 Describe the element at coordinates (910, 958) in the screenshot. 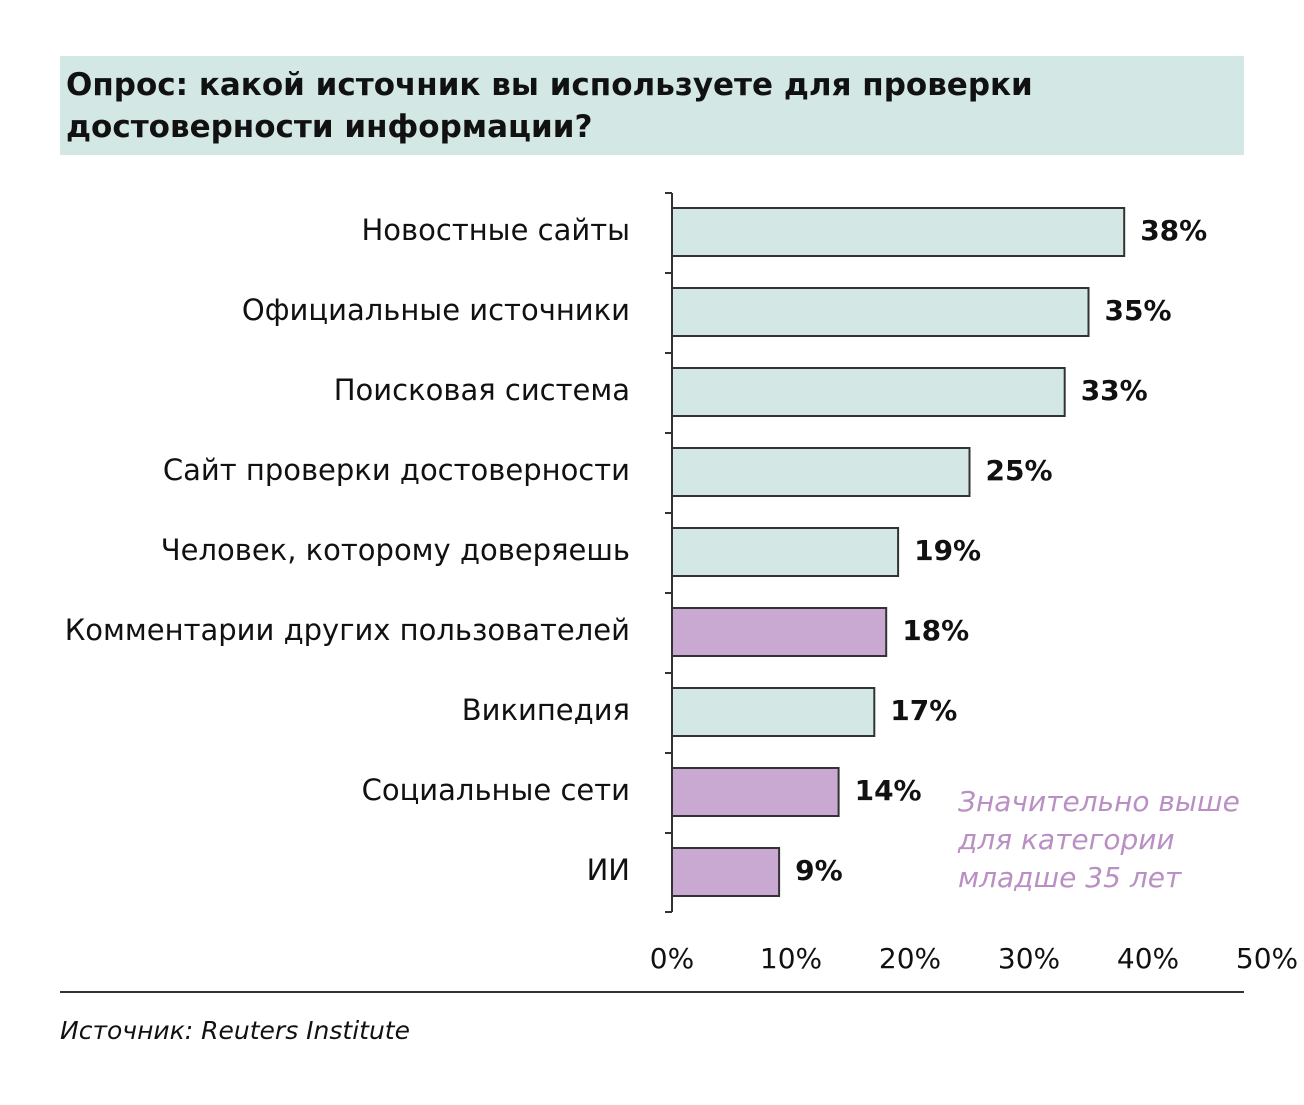

I see `x-tick-label: 20%` at that location.